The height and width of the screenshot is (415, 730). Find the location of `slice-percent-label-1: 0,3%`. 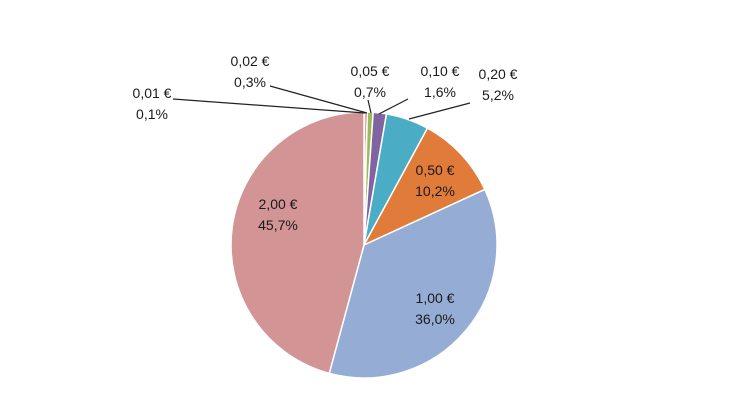

slice-percent-label-1: 0,3% is located at coordinates (250, 82).